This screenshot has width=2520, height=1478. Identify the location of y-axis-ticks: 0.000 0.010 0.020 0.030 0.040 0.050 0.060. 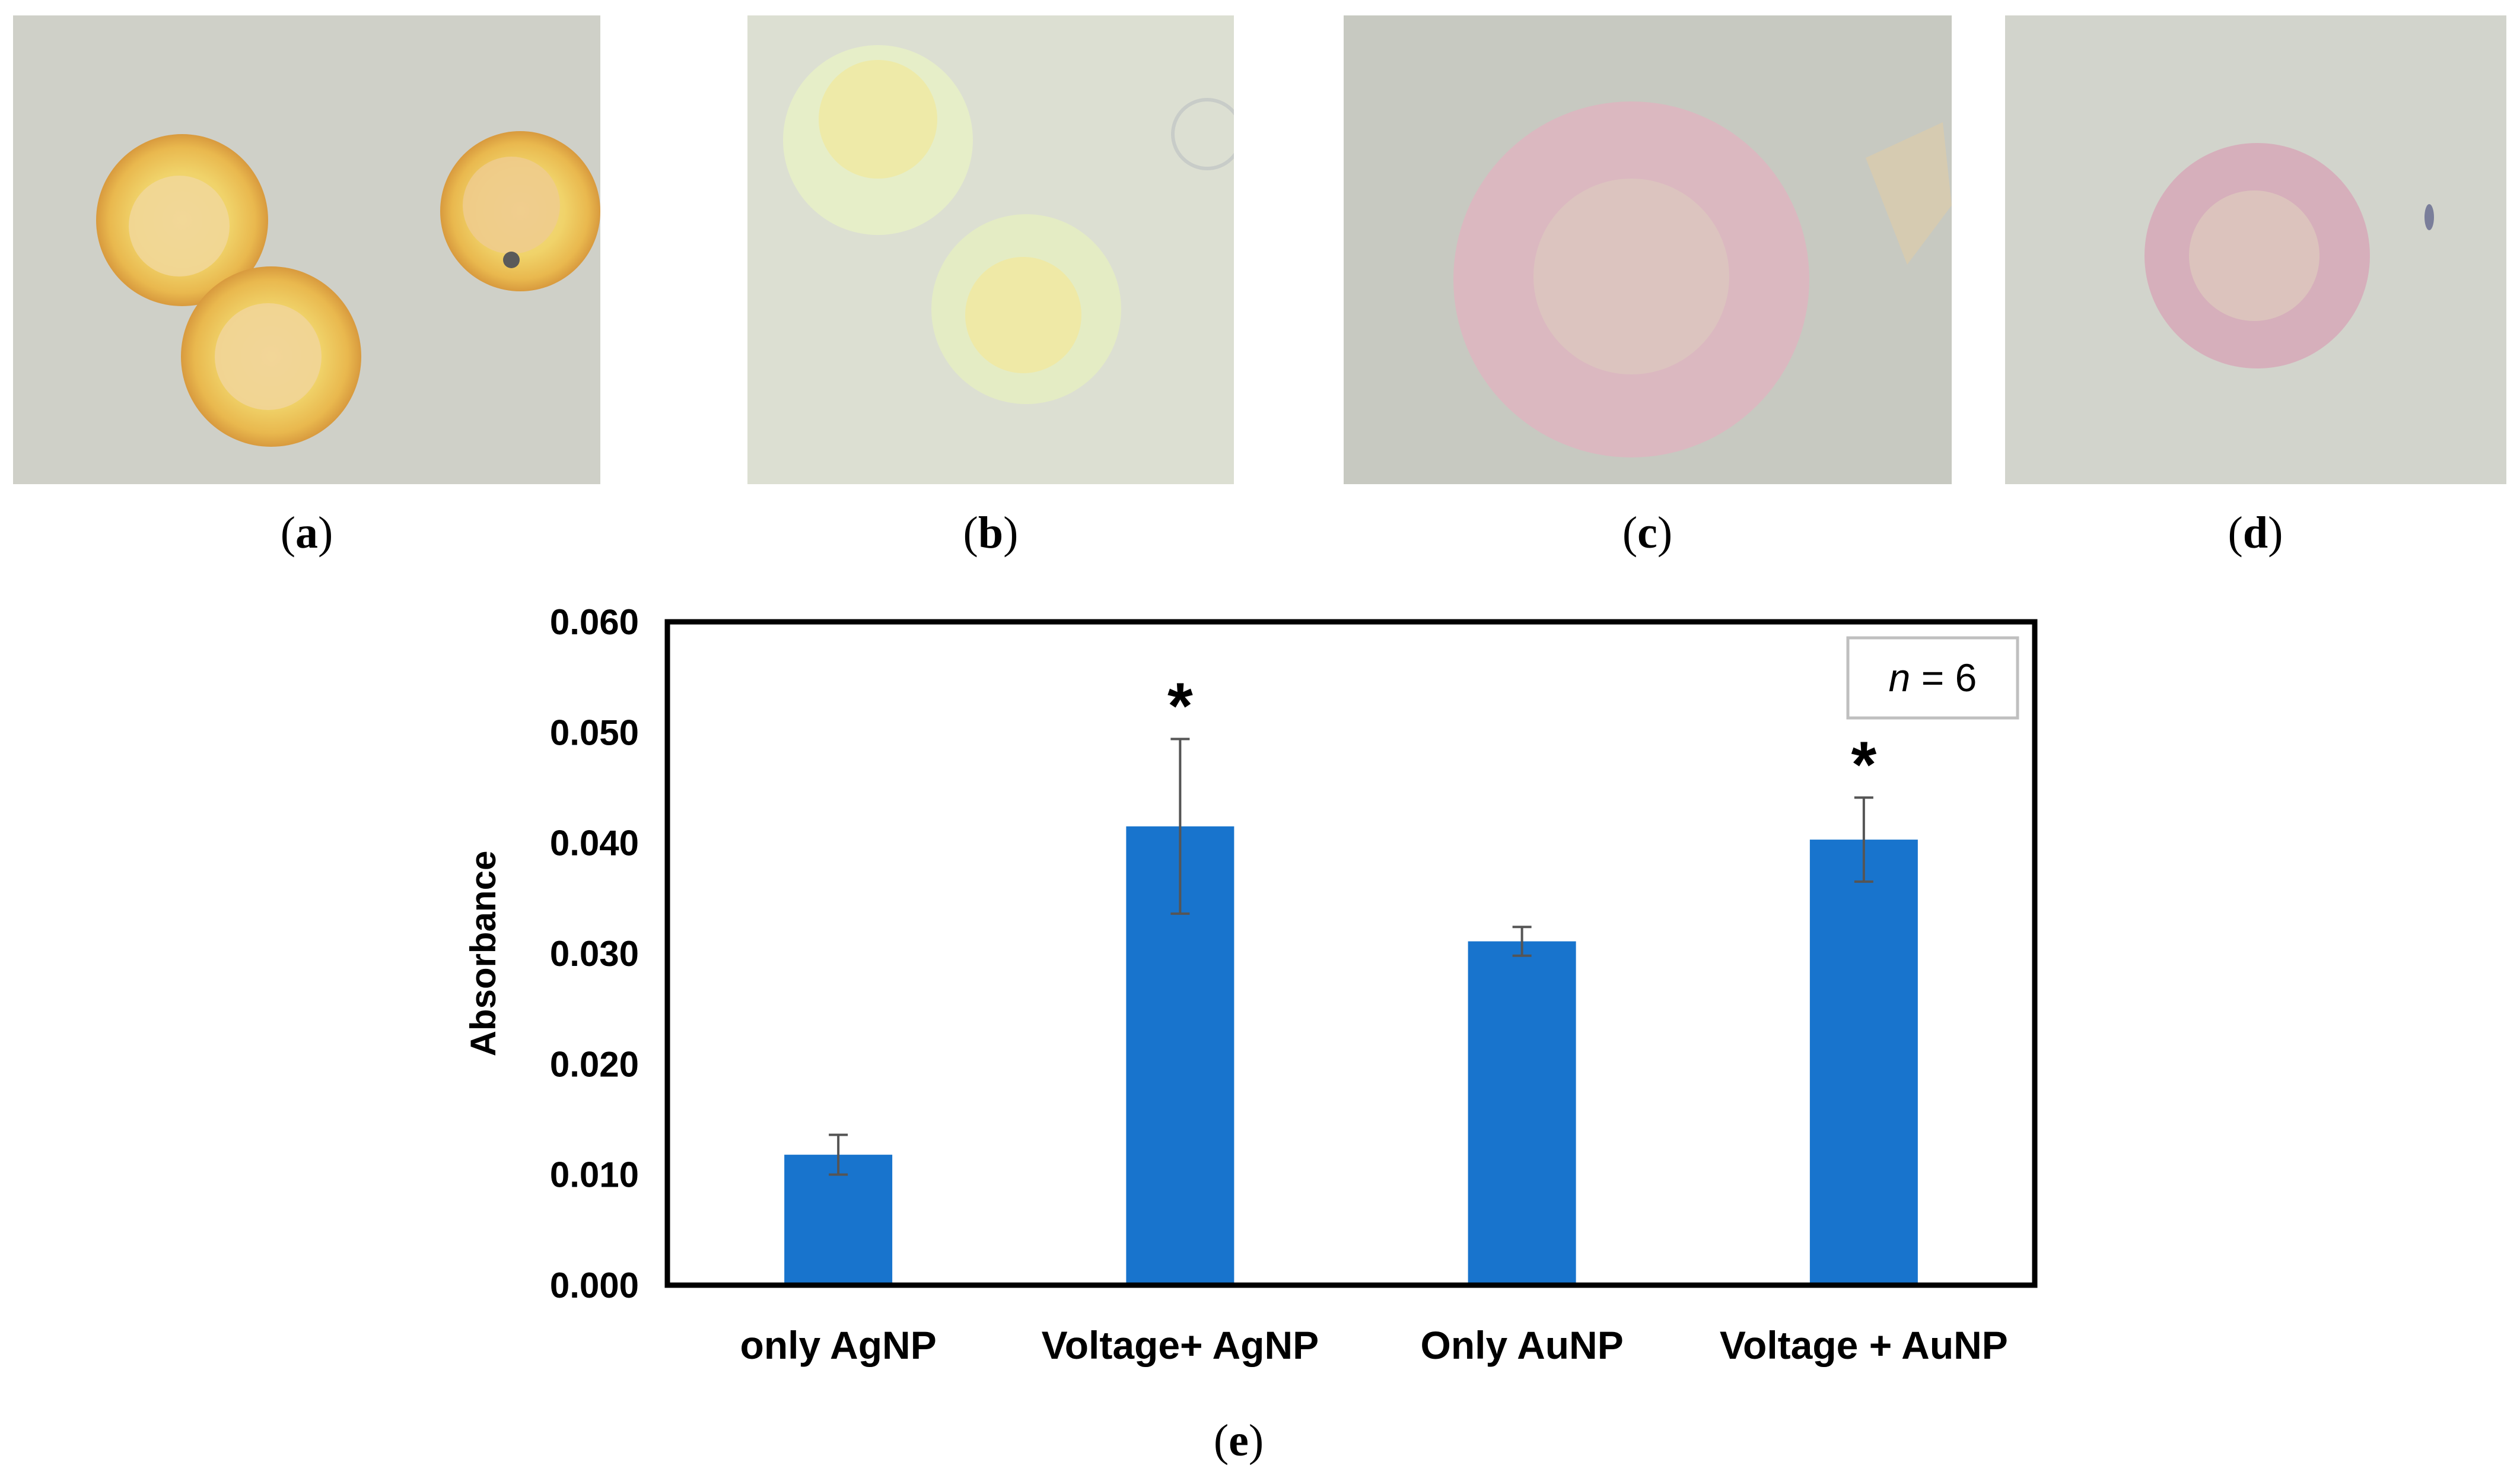
(594, 953).